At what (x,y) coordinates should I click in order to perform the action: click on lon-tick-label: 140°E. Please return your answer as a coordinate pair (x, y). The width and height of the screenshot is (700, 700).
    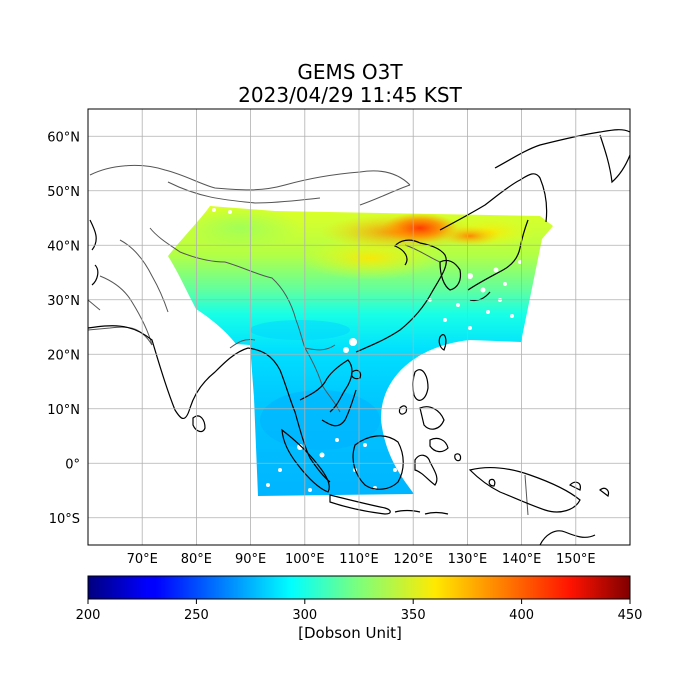
    Looking at the image, I should click on (522, 559).